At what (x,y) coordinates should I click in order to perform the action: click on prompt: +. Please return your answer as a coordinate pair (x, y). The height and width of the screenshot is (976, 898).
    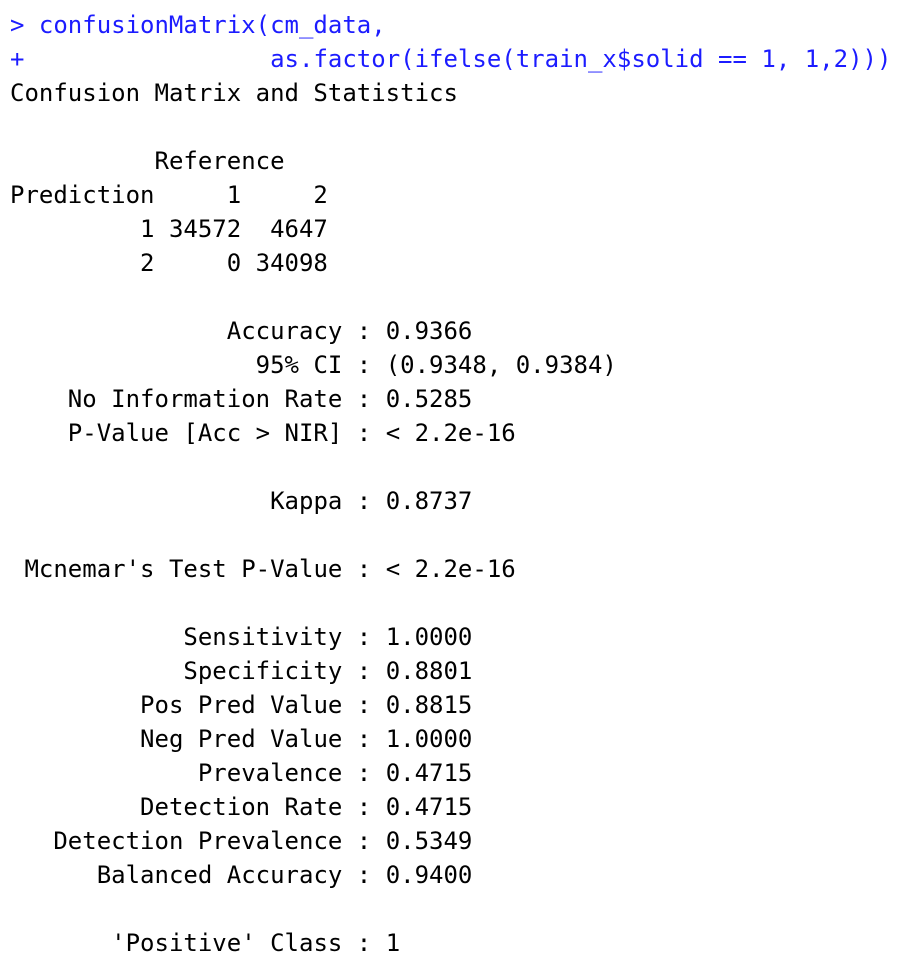
    Looking at the image, I should click on (17, 59).